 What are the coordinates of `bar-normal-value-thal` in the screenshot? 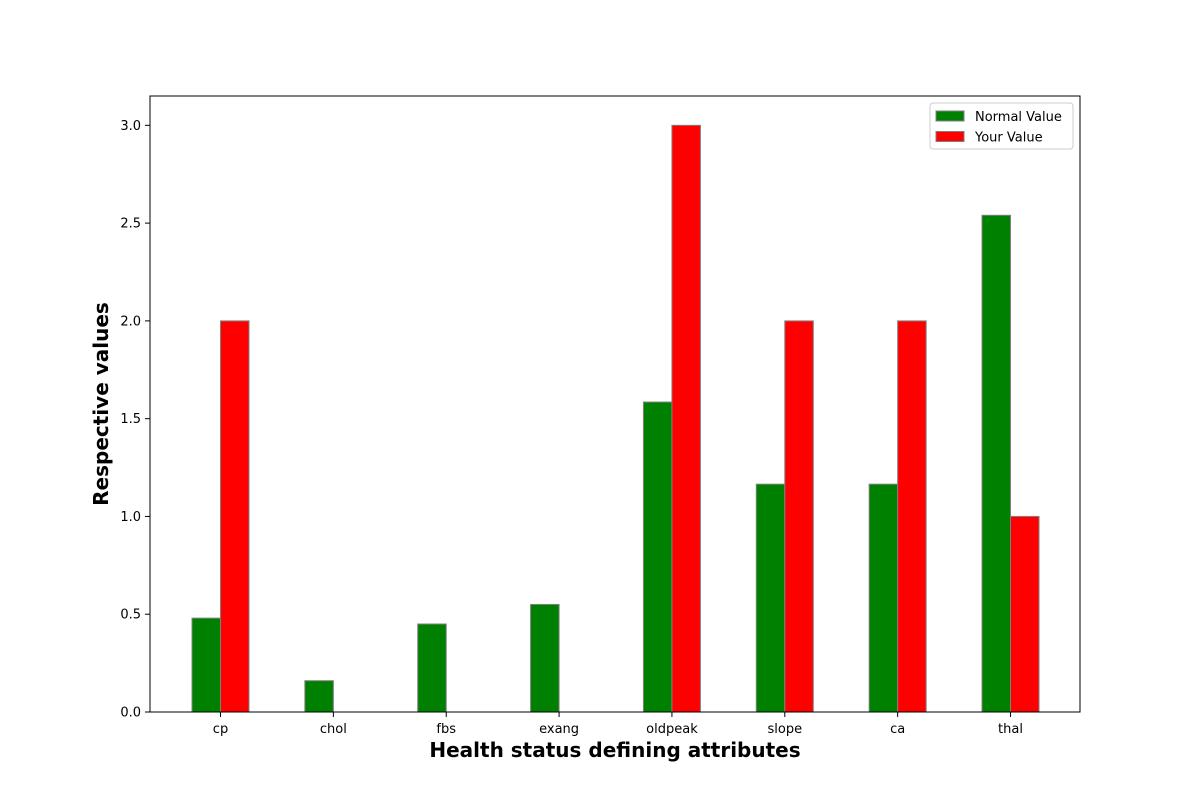 It's located at (996, 463).